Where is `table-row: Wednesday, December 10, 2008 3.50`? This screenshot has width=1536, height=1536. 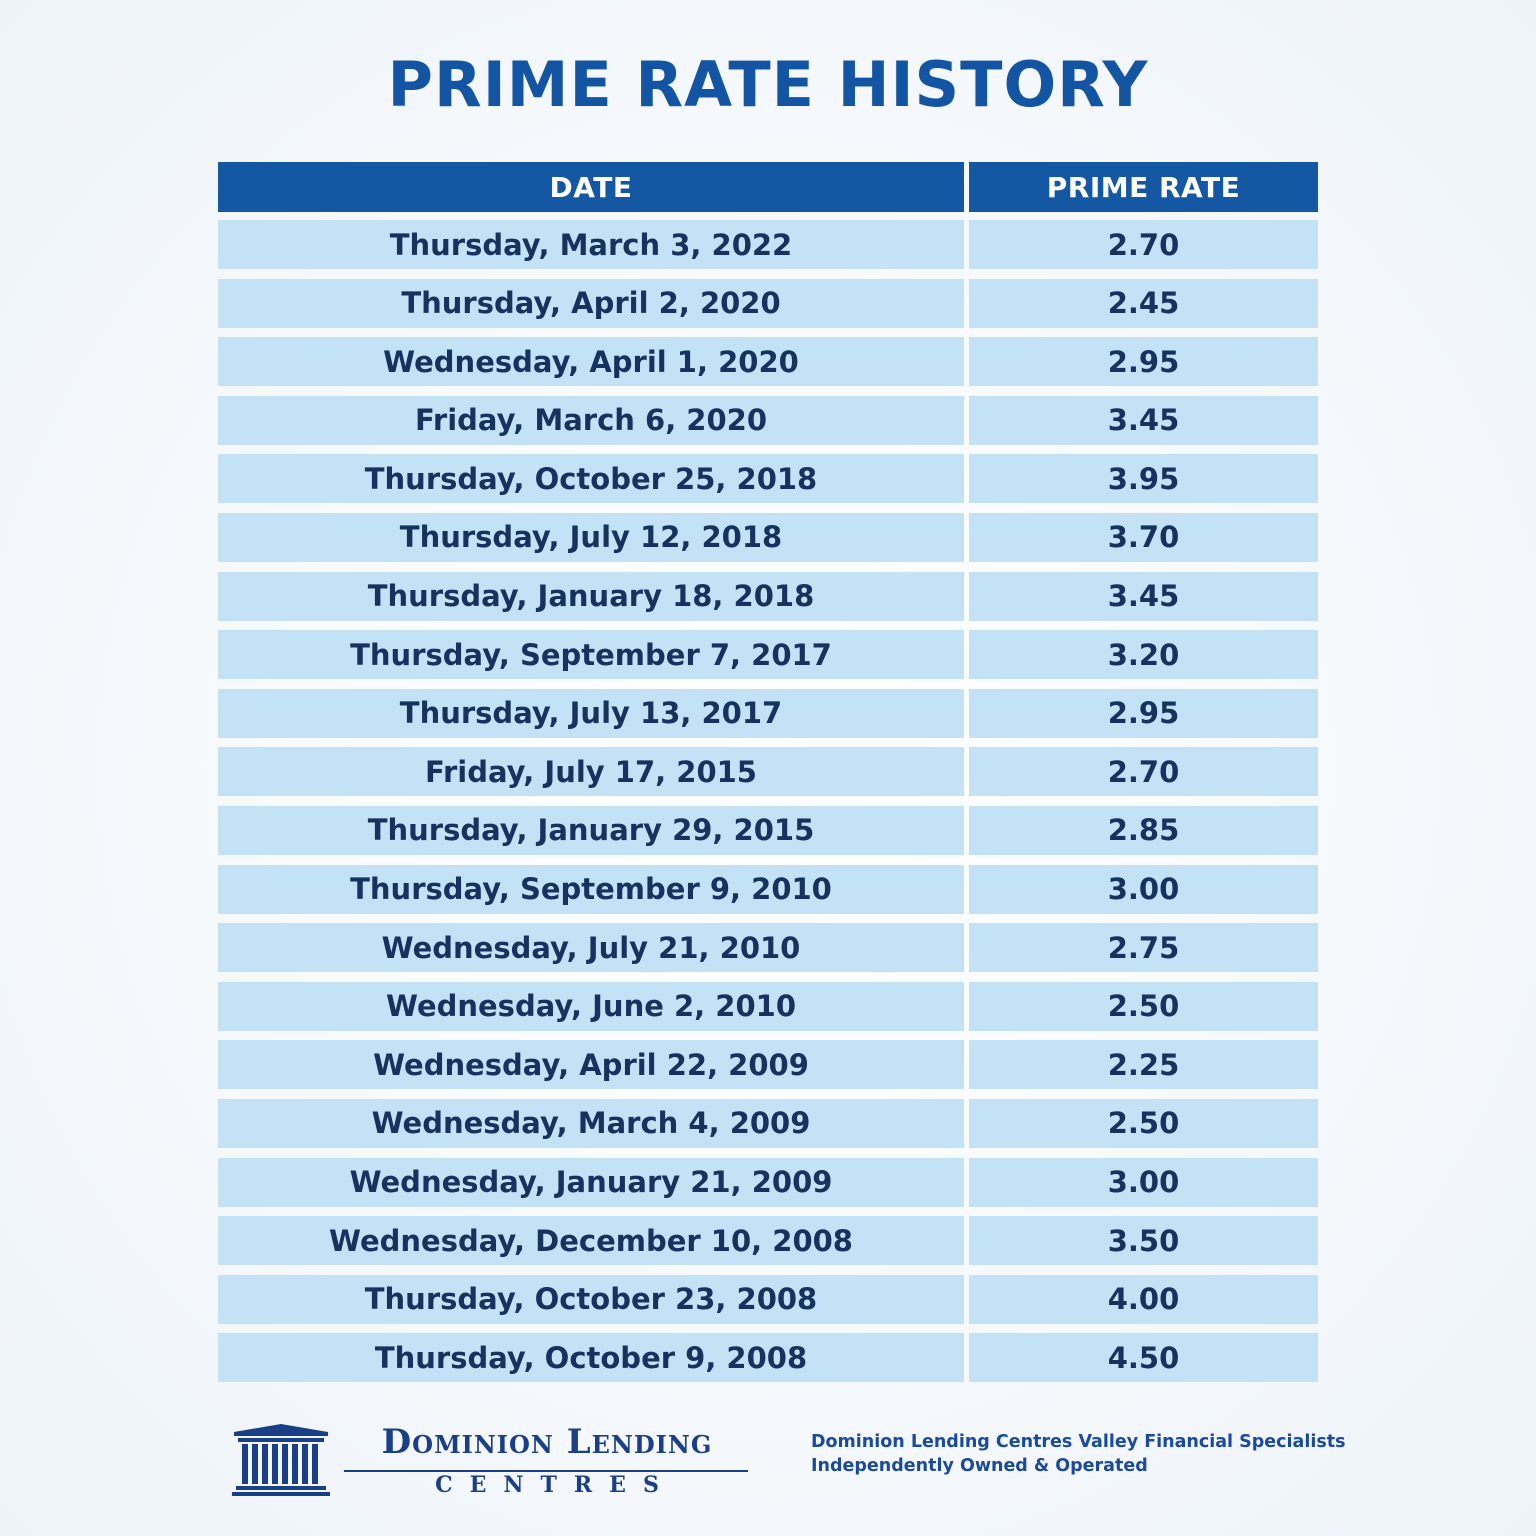
table-row: Wednesday, December 10, 2008 3.50 is located at coordinates (768, 1241).